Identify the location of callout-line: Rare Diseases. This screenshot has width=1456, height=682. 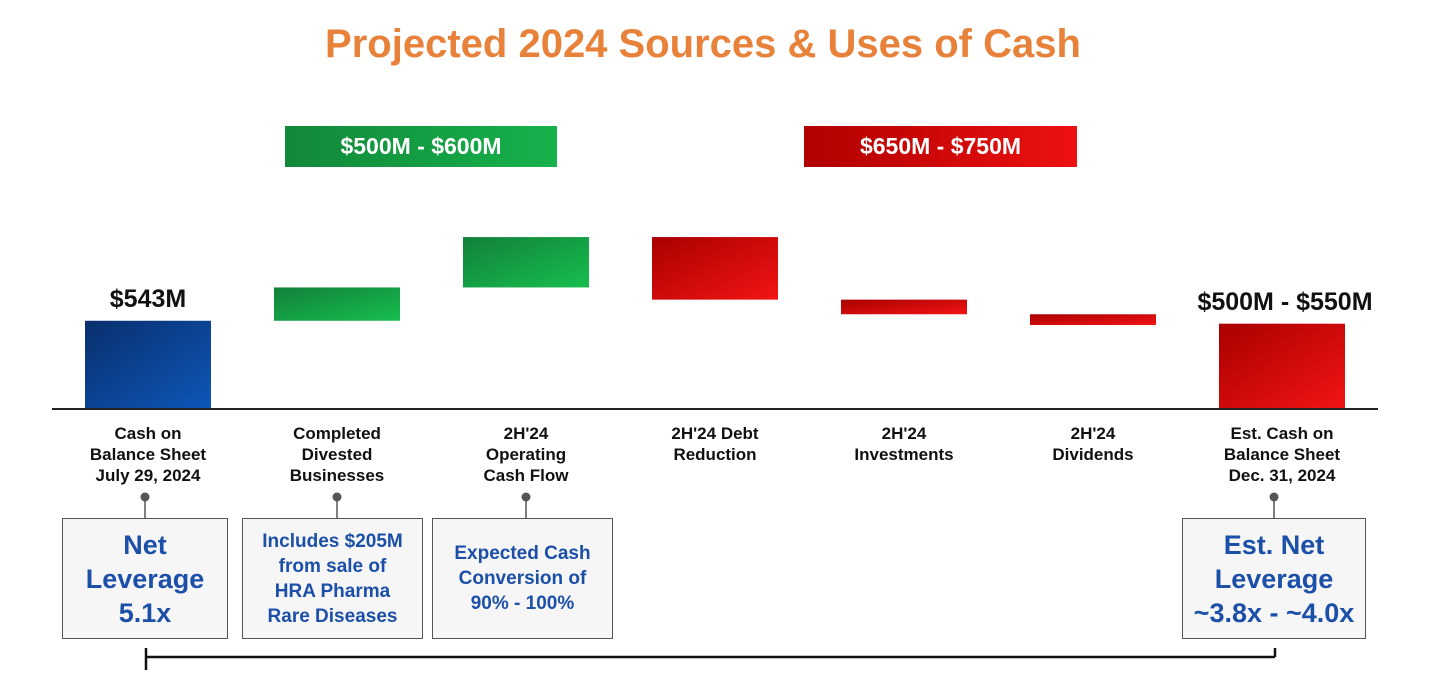
(332, 616).